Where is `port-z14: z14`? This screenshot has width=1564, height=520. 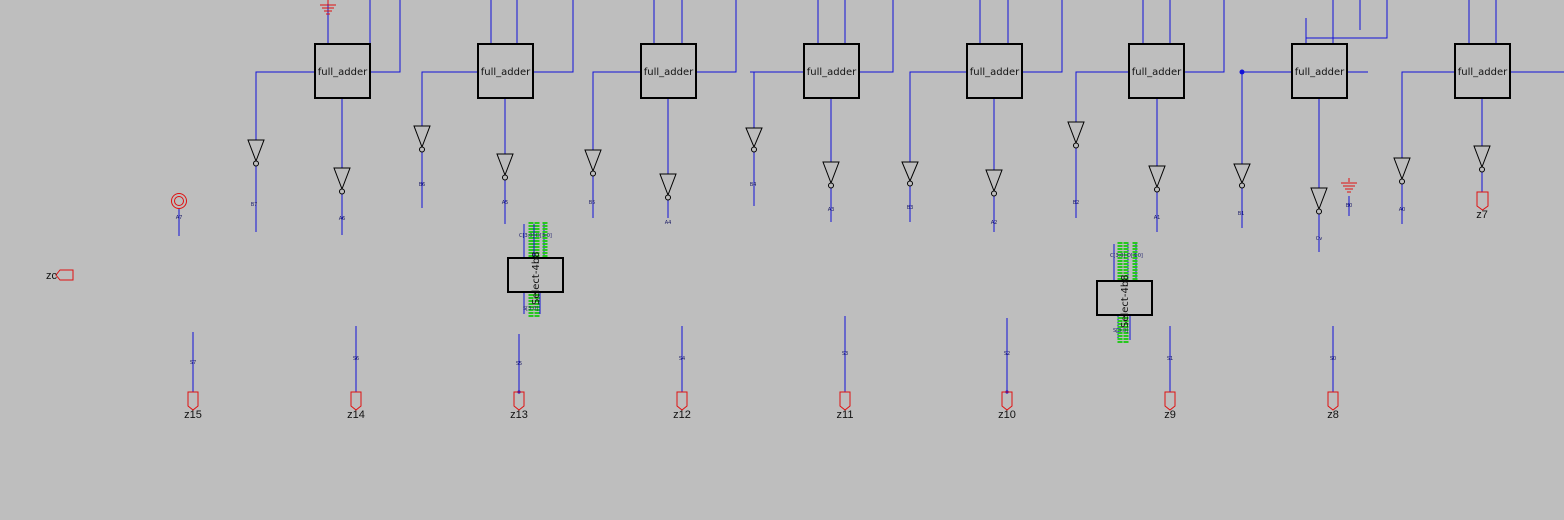 port-z14: z14 is located at coordinates (356, 406).